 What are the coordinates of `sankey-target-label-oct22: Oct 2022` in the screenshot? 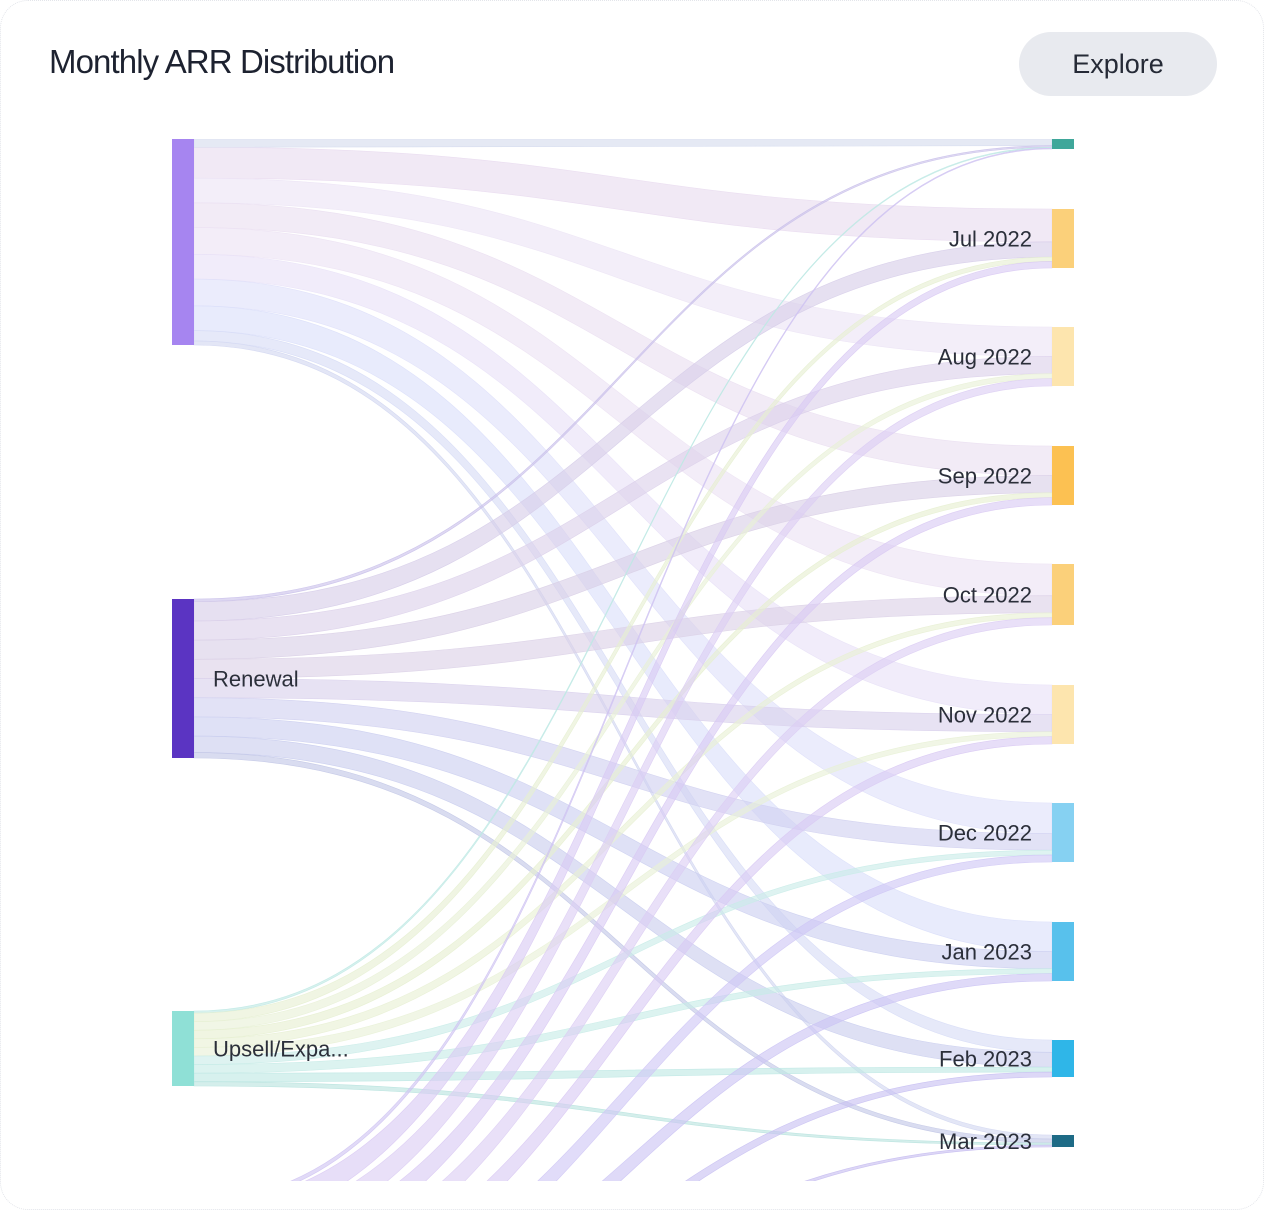 It's located at (987, 595).